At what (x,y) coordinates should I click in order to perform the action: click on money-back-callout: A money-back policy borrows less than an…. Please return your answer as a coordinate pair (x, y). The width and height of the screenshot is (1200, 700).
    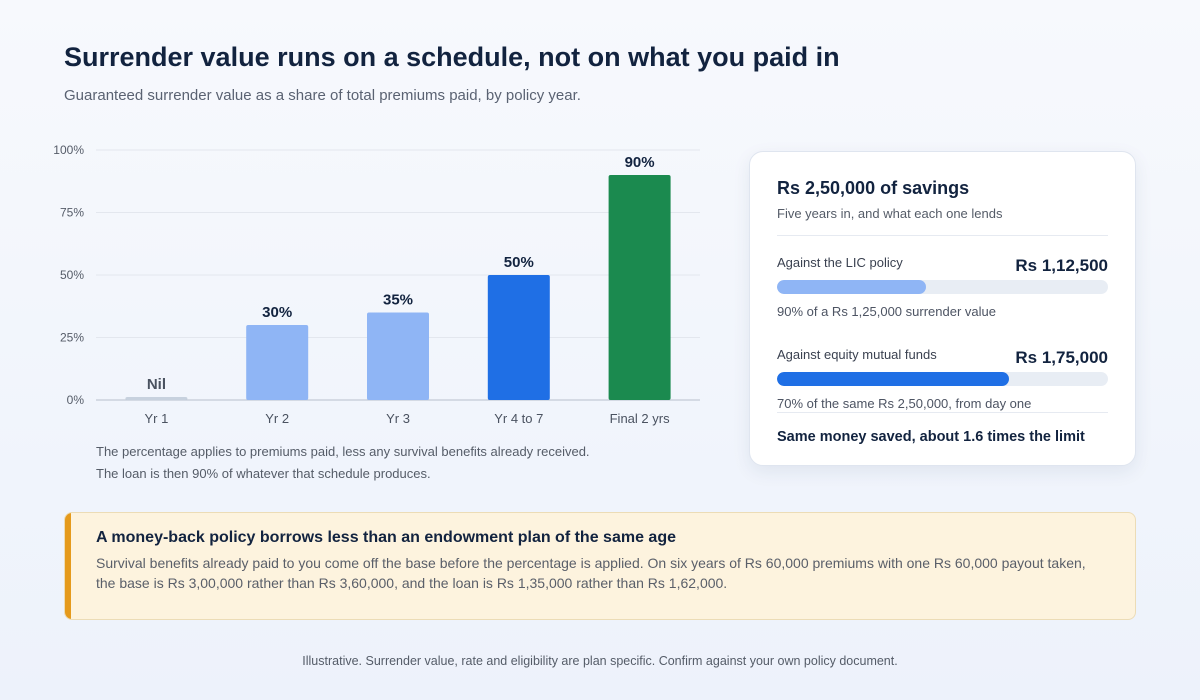
    Looking at the image, I should click on (600, 566).